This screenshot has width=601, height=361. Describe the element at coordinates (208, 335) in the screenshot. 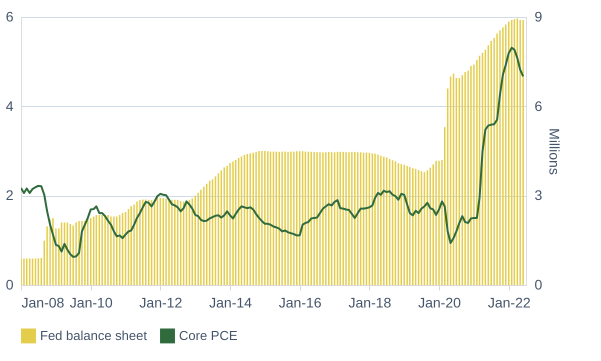

I see `legend-label: Core PCE` at that location.